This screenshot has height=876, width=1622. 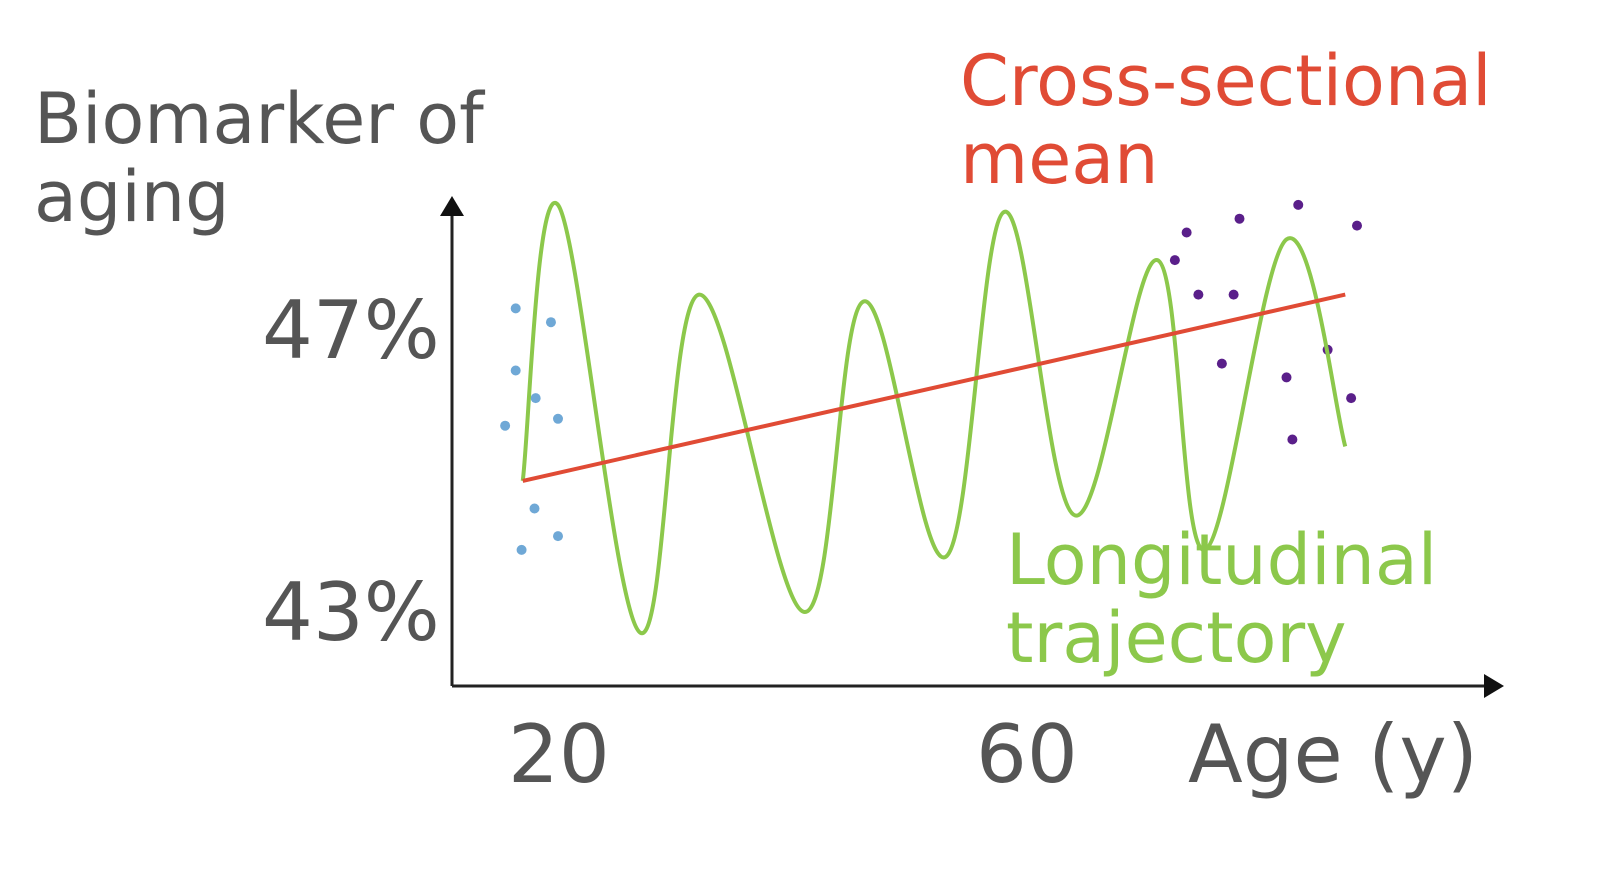 I want to click on x-tick-label-20: 20, so click(x=559, y=754).